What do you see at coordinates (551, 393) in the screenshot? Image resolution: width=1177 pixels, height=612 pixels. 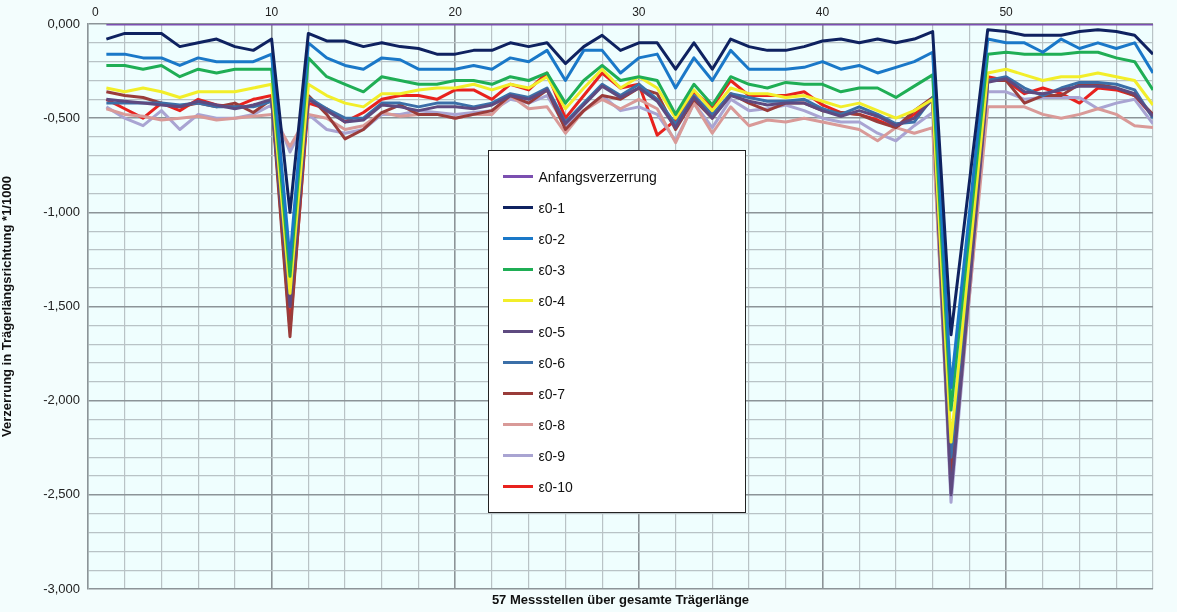 I see `legend-label: ε0-7` at bounding box center [551, 393].